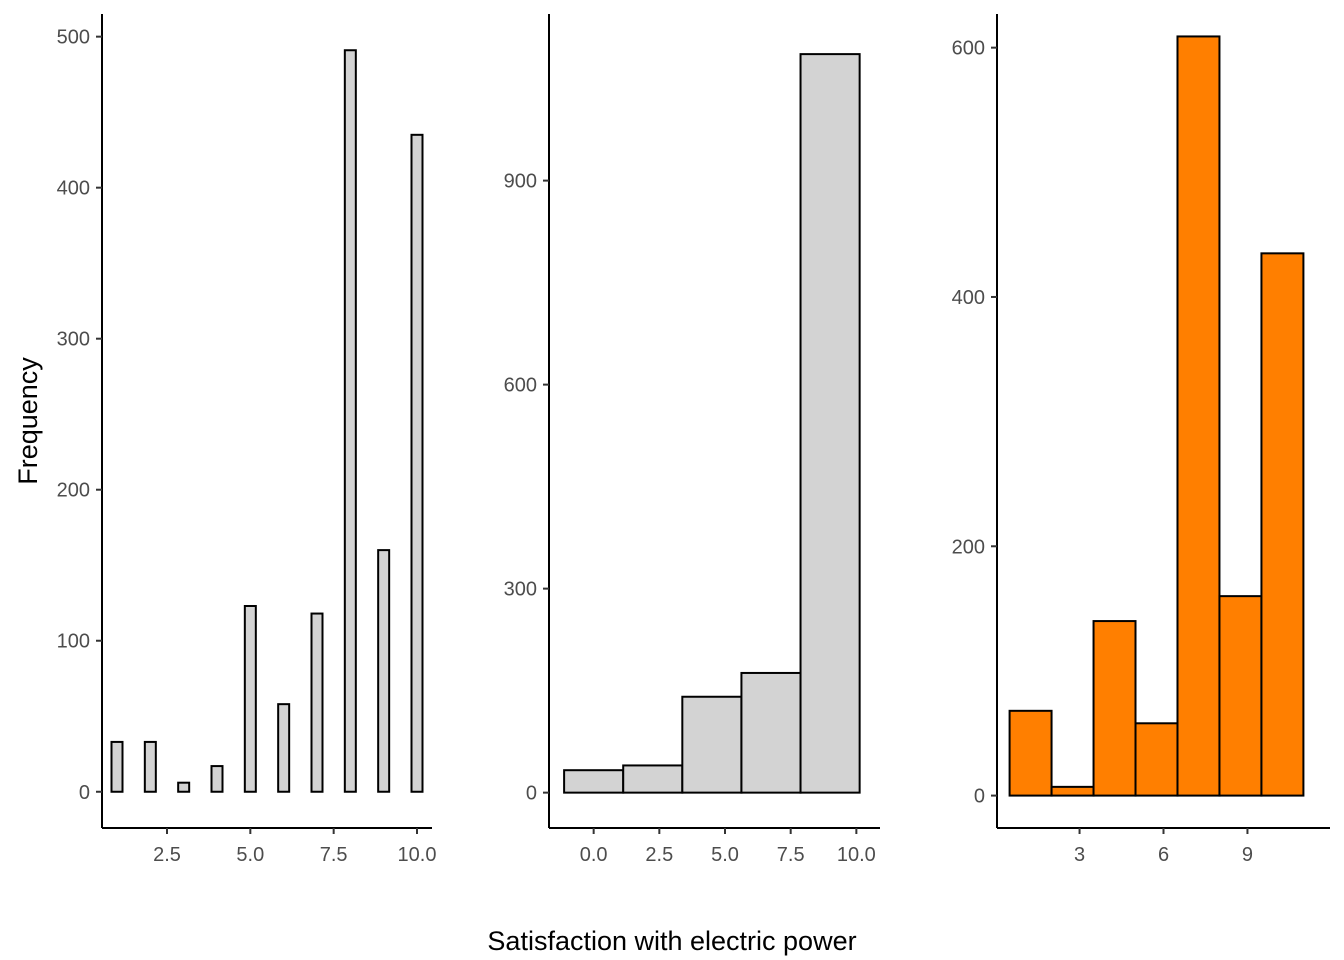 This screenshot has width=1344, height=960. What do you see at coordinates (594, 855) in the screenshot?
I see `x-tick-label: 0.0` at bounding box center [594, 855].